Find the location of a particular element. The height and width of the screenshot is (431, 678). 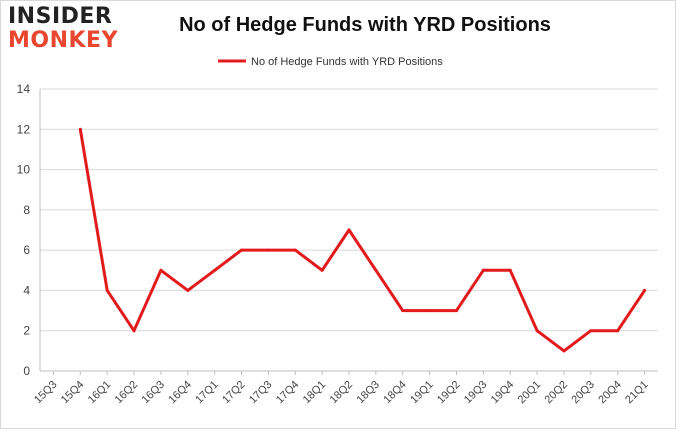

y-tick-labels: 0 2 4 6 8 10 12 14 is located at coordinates (24, 230).